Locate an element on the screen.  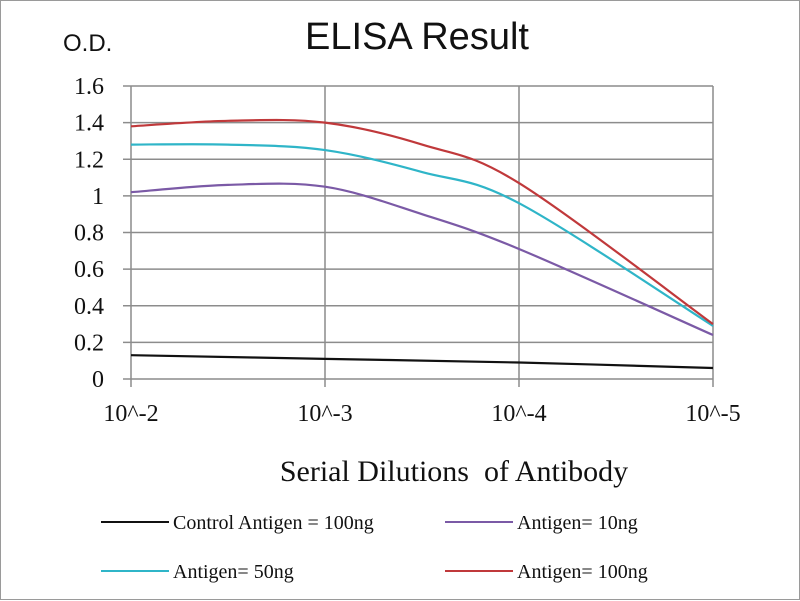
x-tick-label: 10^-4 is located at coordinates (518, 414).